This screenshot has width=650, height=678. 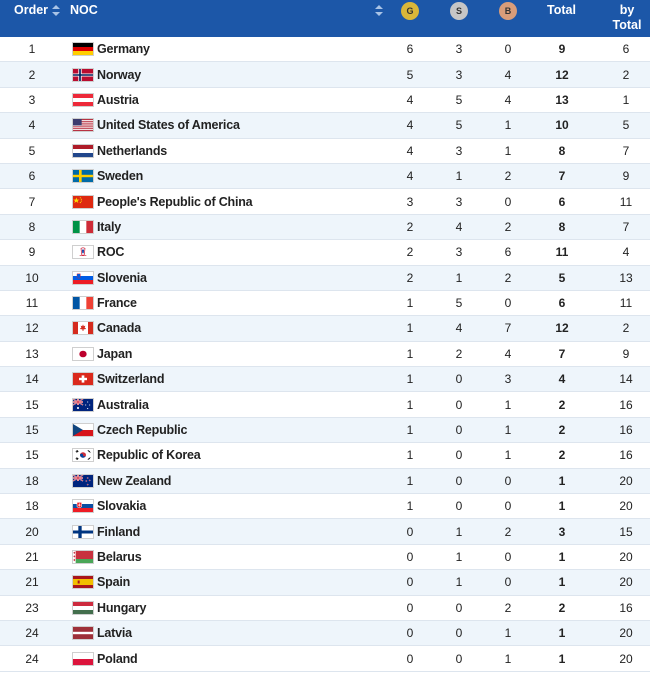 What do you see at coordinates (122, 506) in the screenshot?
I see `country-name: Slovakia` at bounding box center [122, 506].